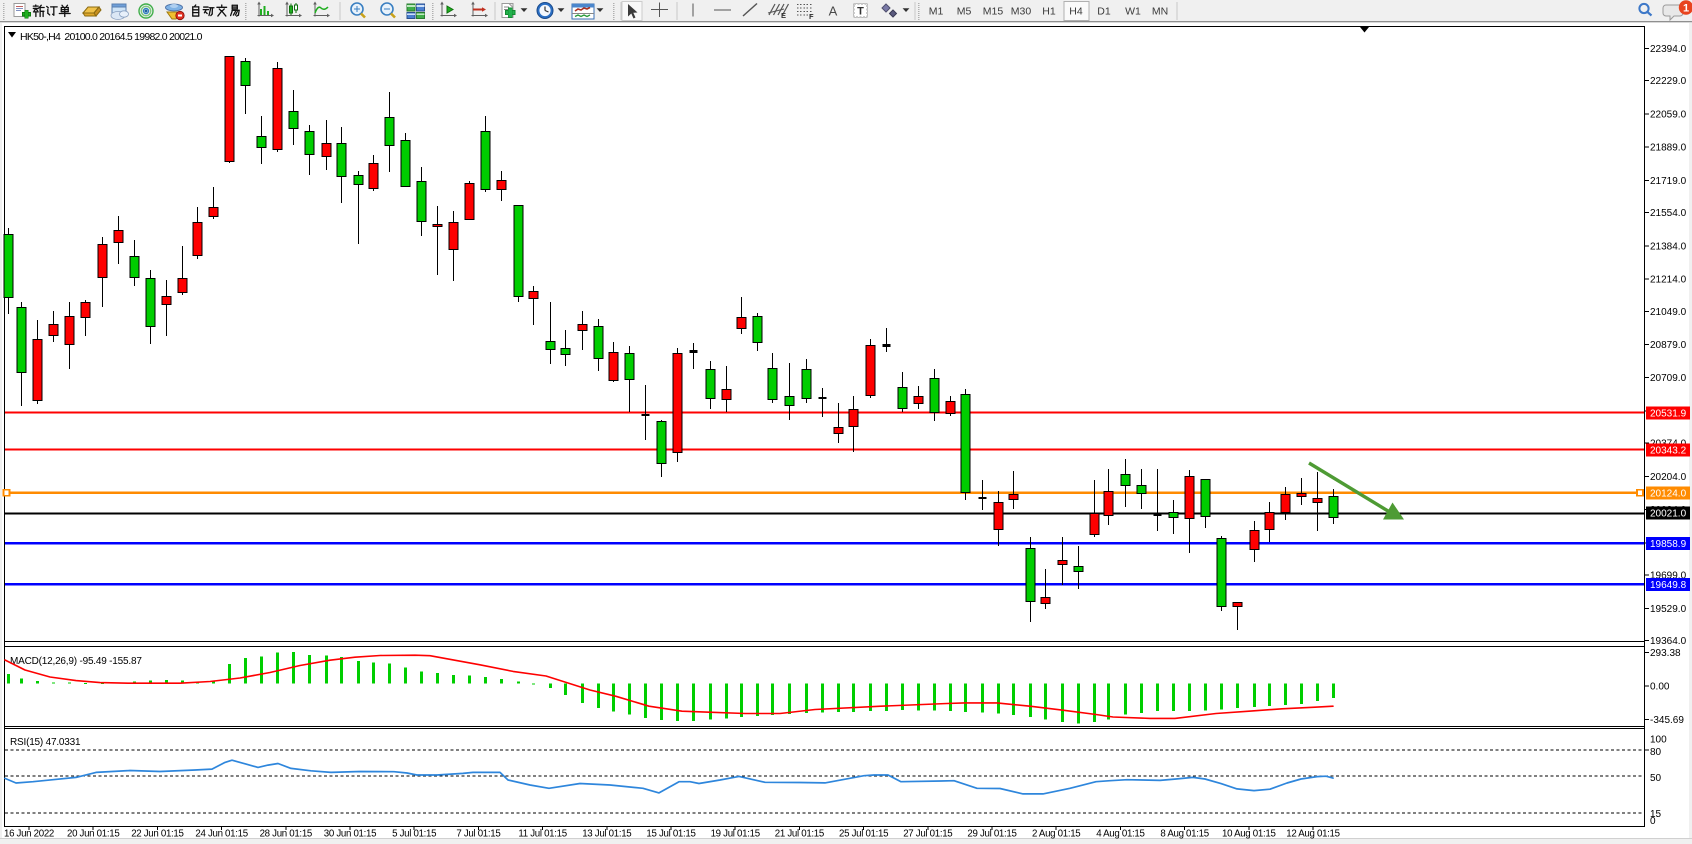 This screenshot has width=1692, height=844. I want to click on svg-text: 27 Jul 01:15, so click(927, 834).